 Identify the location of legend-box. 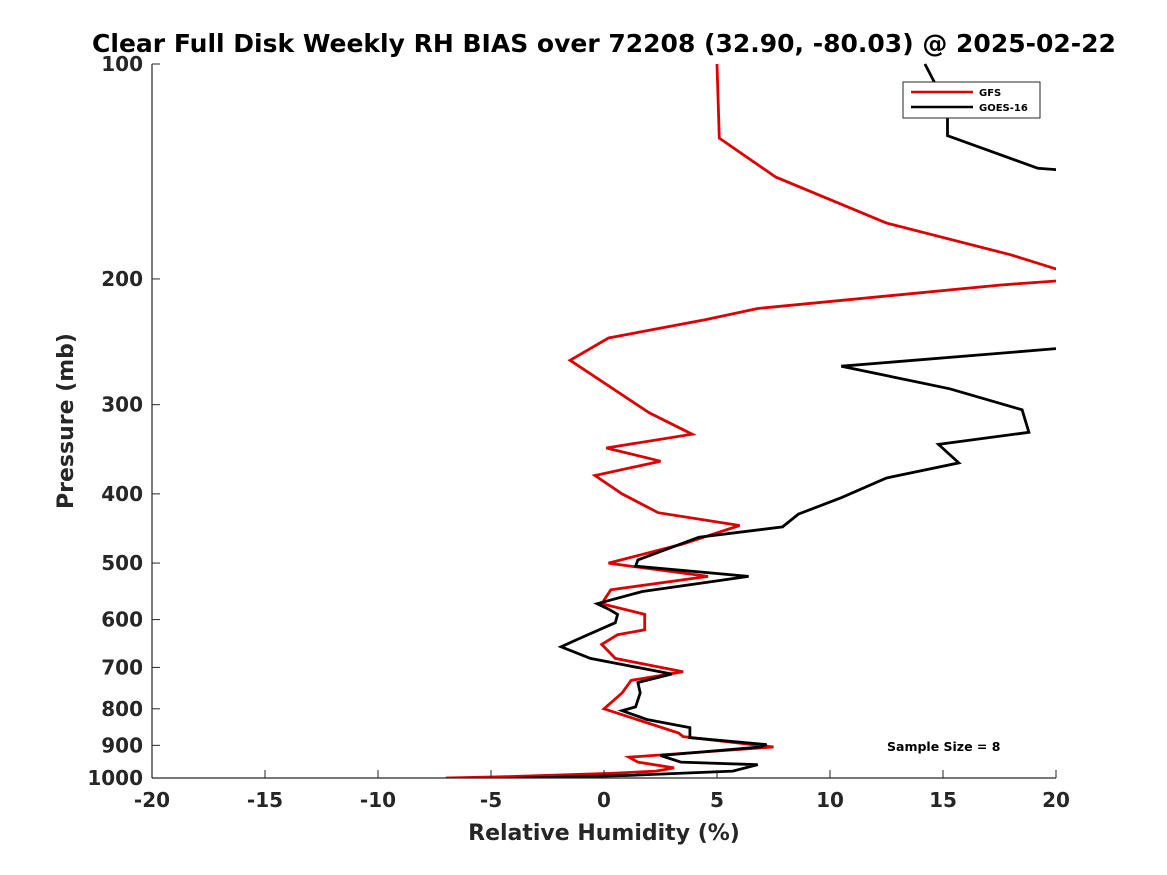
(971, 100).